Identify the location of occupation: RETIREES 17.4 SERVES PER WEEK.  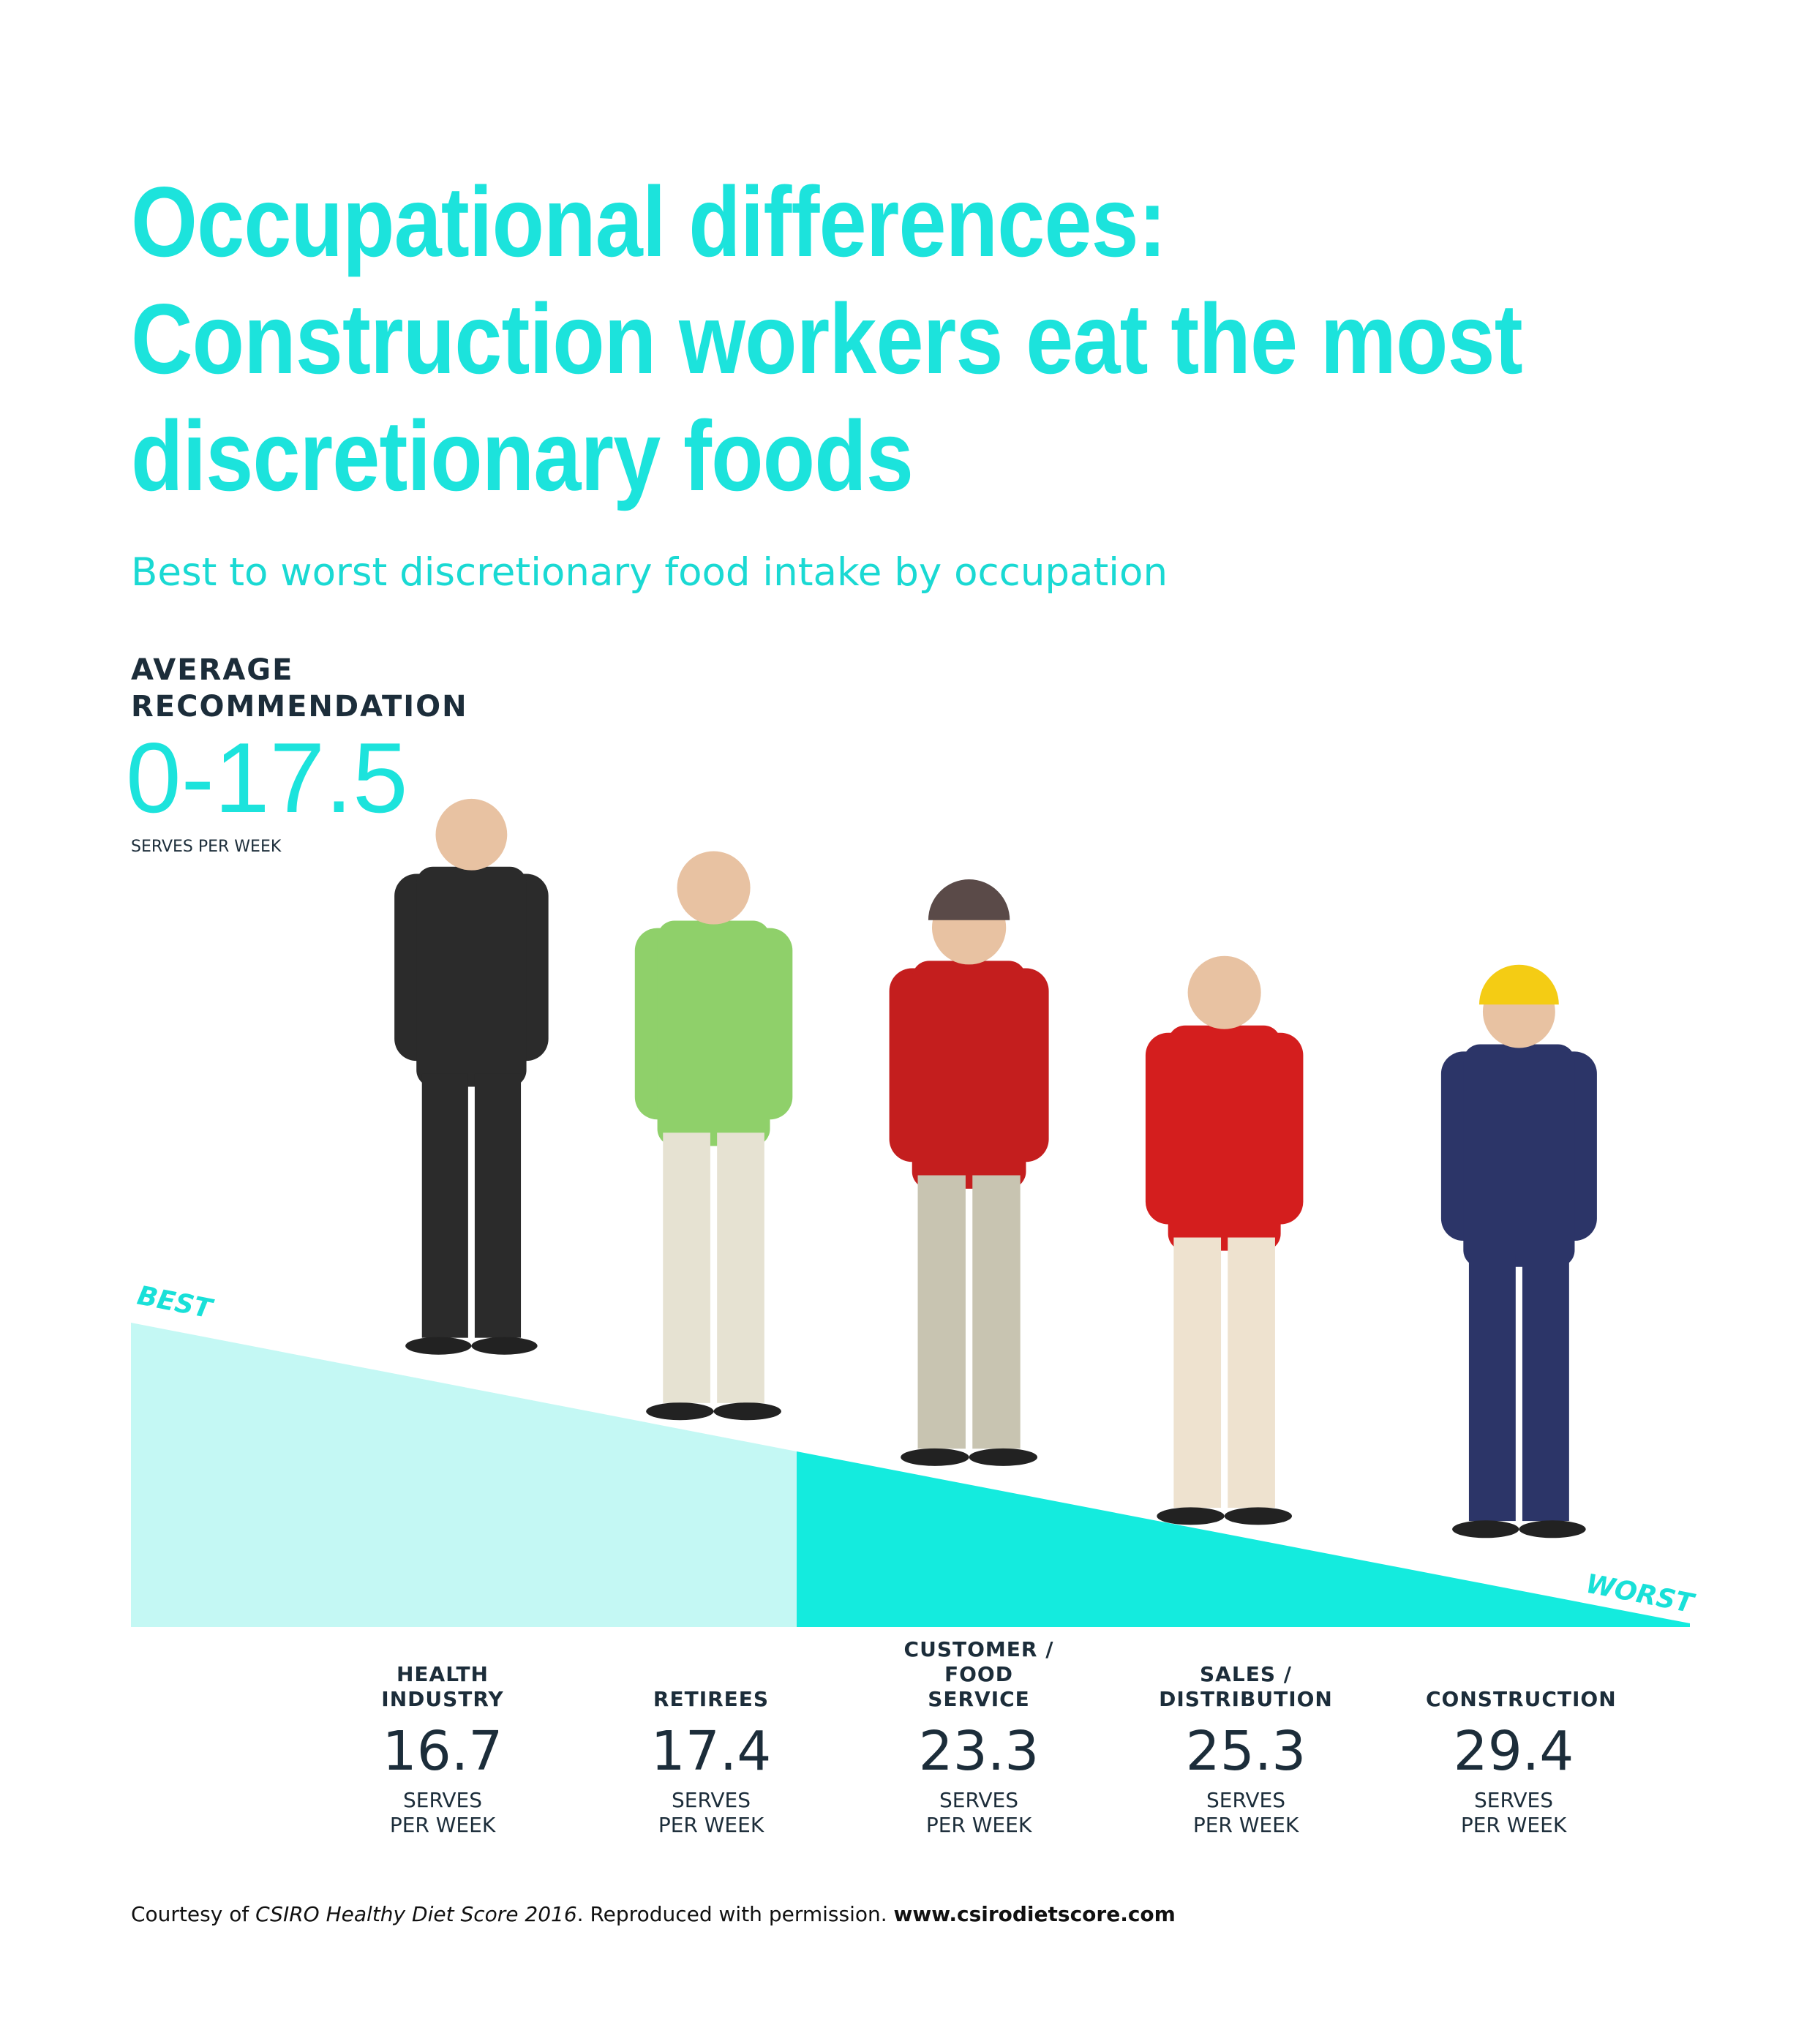
(711, 1749).